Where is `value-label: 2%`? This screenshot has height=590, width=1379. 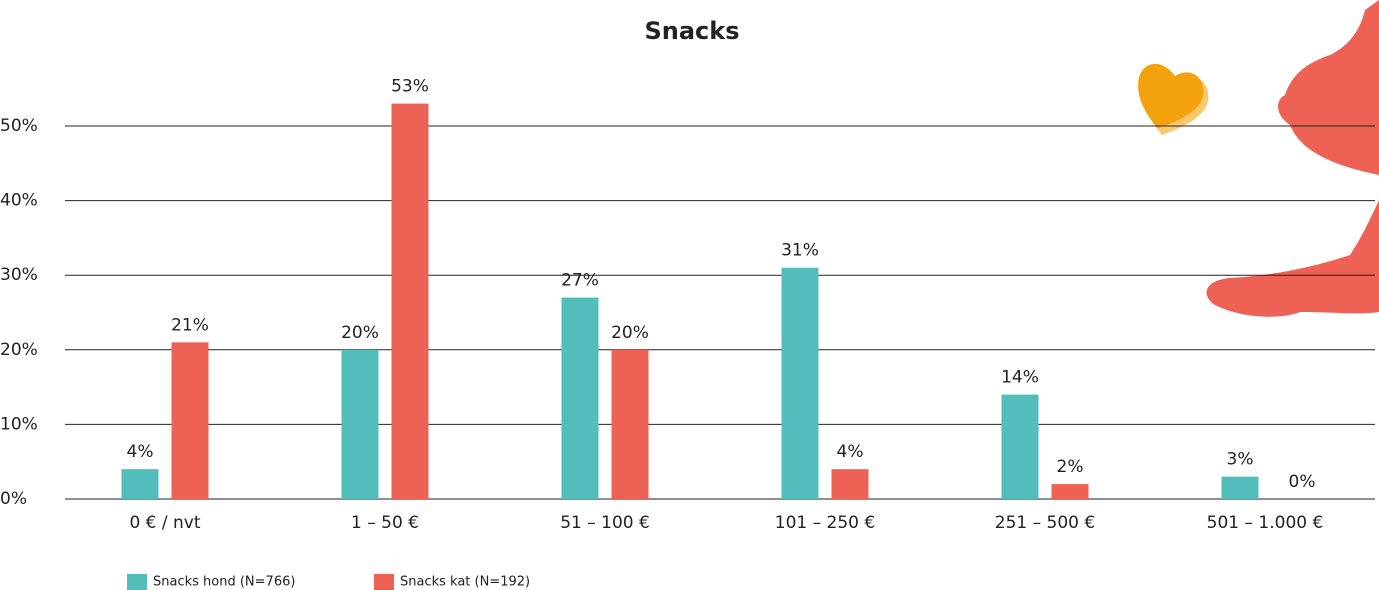 value-label: 2% is located at coordinates (1070, 467).